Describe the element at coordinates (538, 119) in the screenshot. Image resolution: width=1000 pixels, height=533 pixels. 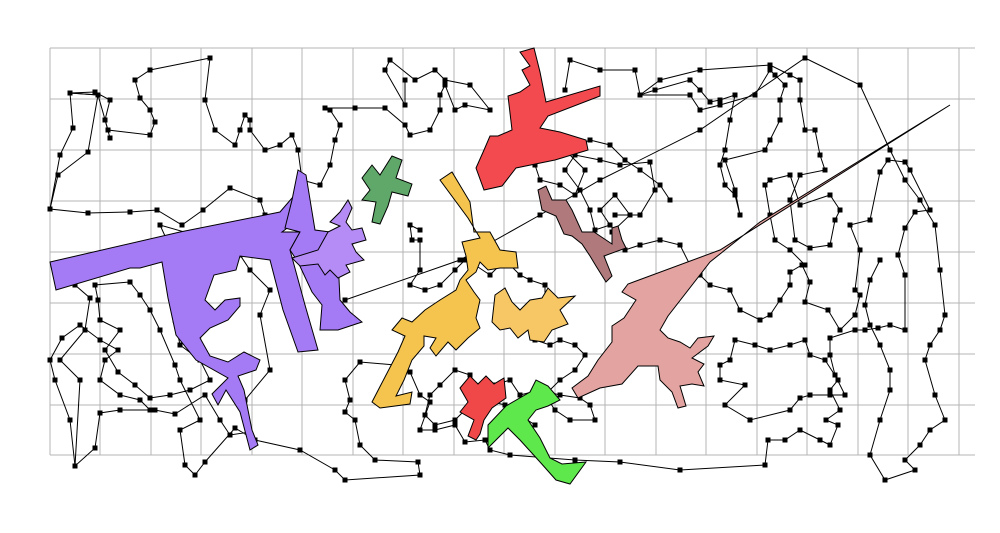
I see `red-shape` at that location.